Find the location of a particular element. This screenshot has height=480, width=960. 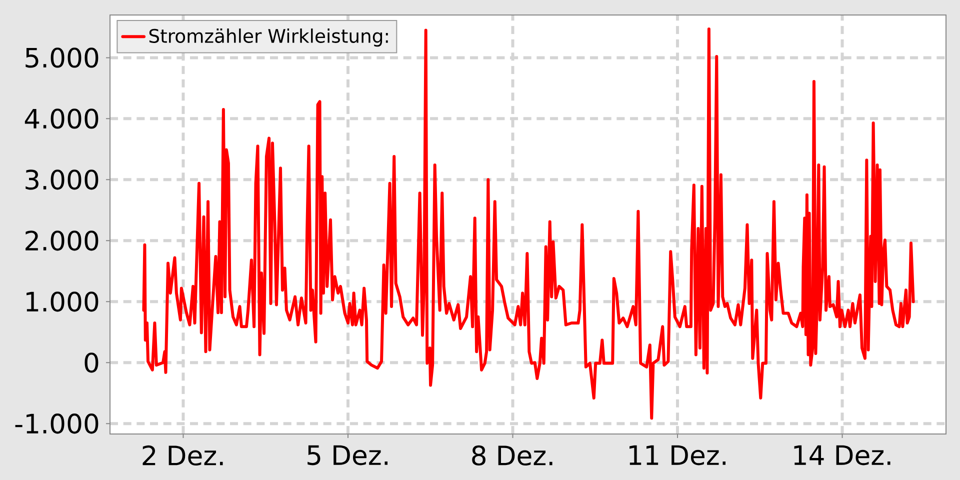

y-tick-label: 2.000 is located at coordinates (62, 240).